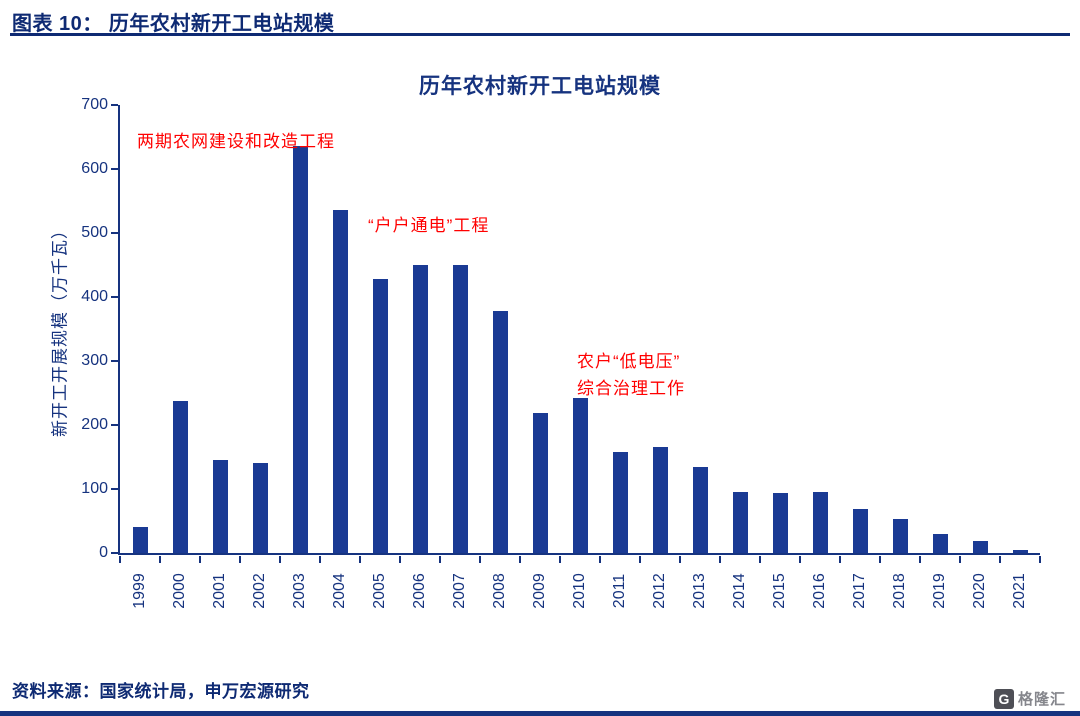  What do you see at coordinates (419, 591) in the screenshot?
I see `x-axis-tick-label: 2006` at bounding box center [419, 591].